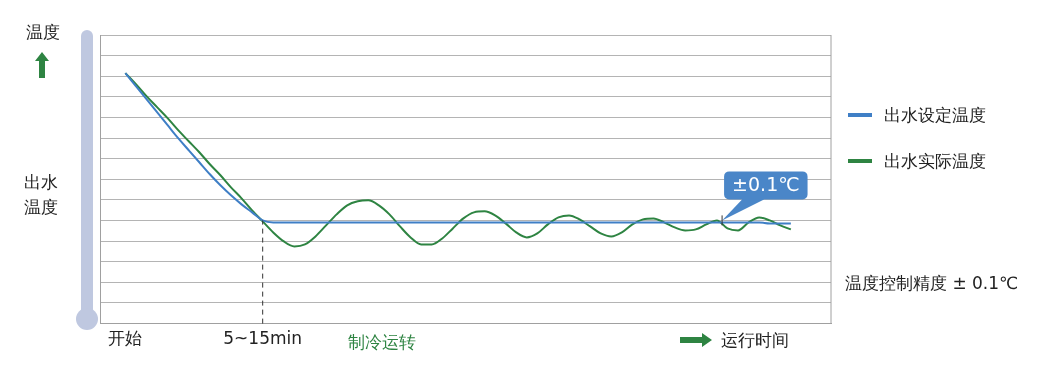 This screenshot has width=1037, height=378. What do you see at coordinates (125, 338) in the screenshot?
I see `x-tick-label: 开始` at bounding box center [125, 338].